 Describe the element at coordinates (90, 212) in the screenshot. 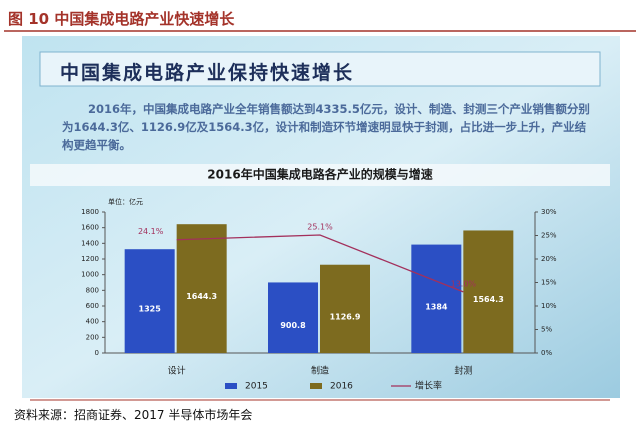

I see `y-tick-label: 1800` at that location.